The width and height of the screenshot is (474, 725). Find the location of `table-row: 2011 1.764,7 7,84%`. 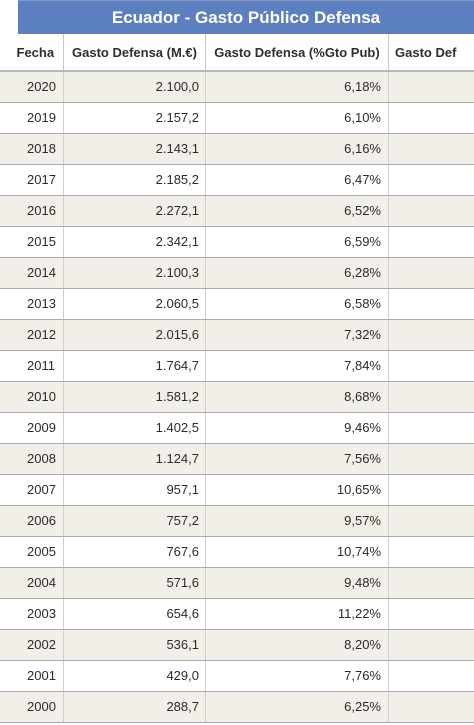

table-row: 2011 1.764,7 7,84% is located at coordinates (237, 366).